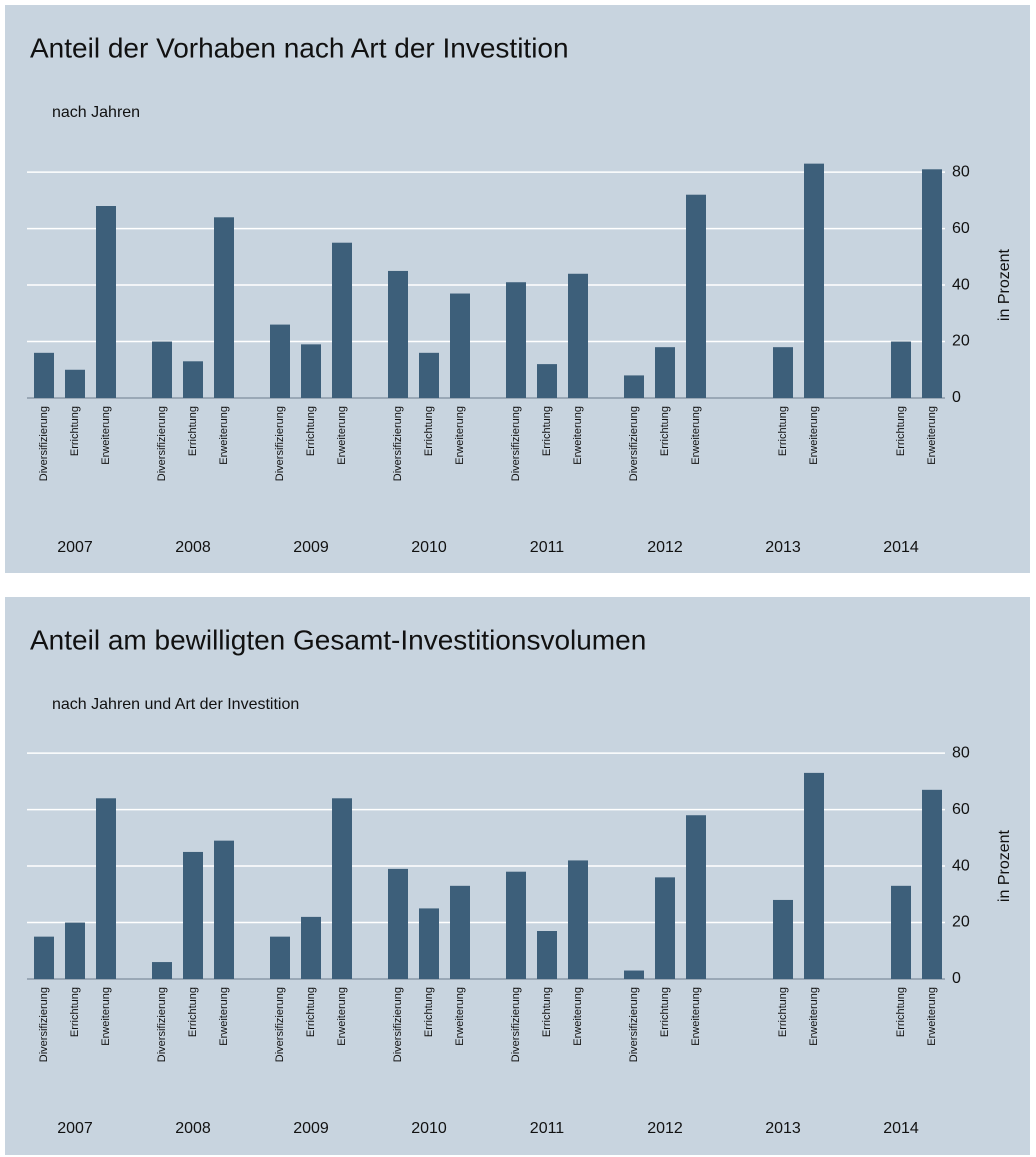  What do you see at coordinates (175, 704) in the screenshot?
I see `chart-subtitle: nach Jahren und Art der Investition` at bounding box center [175, 704].